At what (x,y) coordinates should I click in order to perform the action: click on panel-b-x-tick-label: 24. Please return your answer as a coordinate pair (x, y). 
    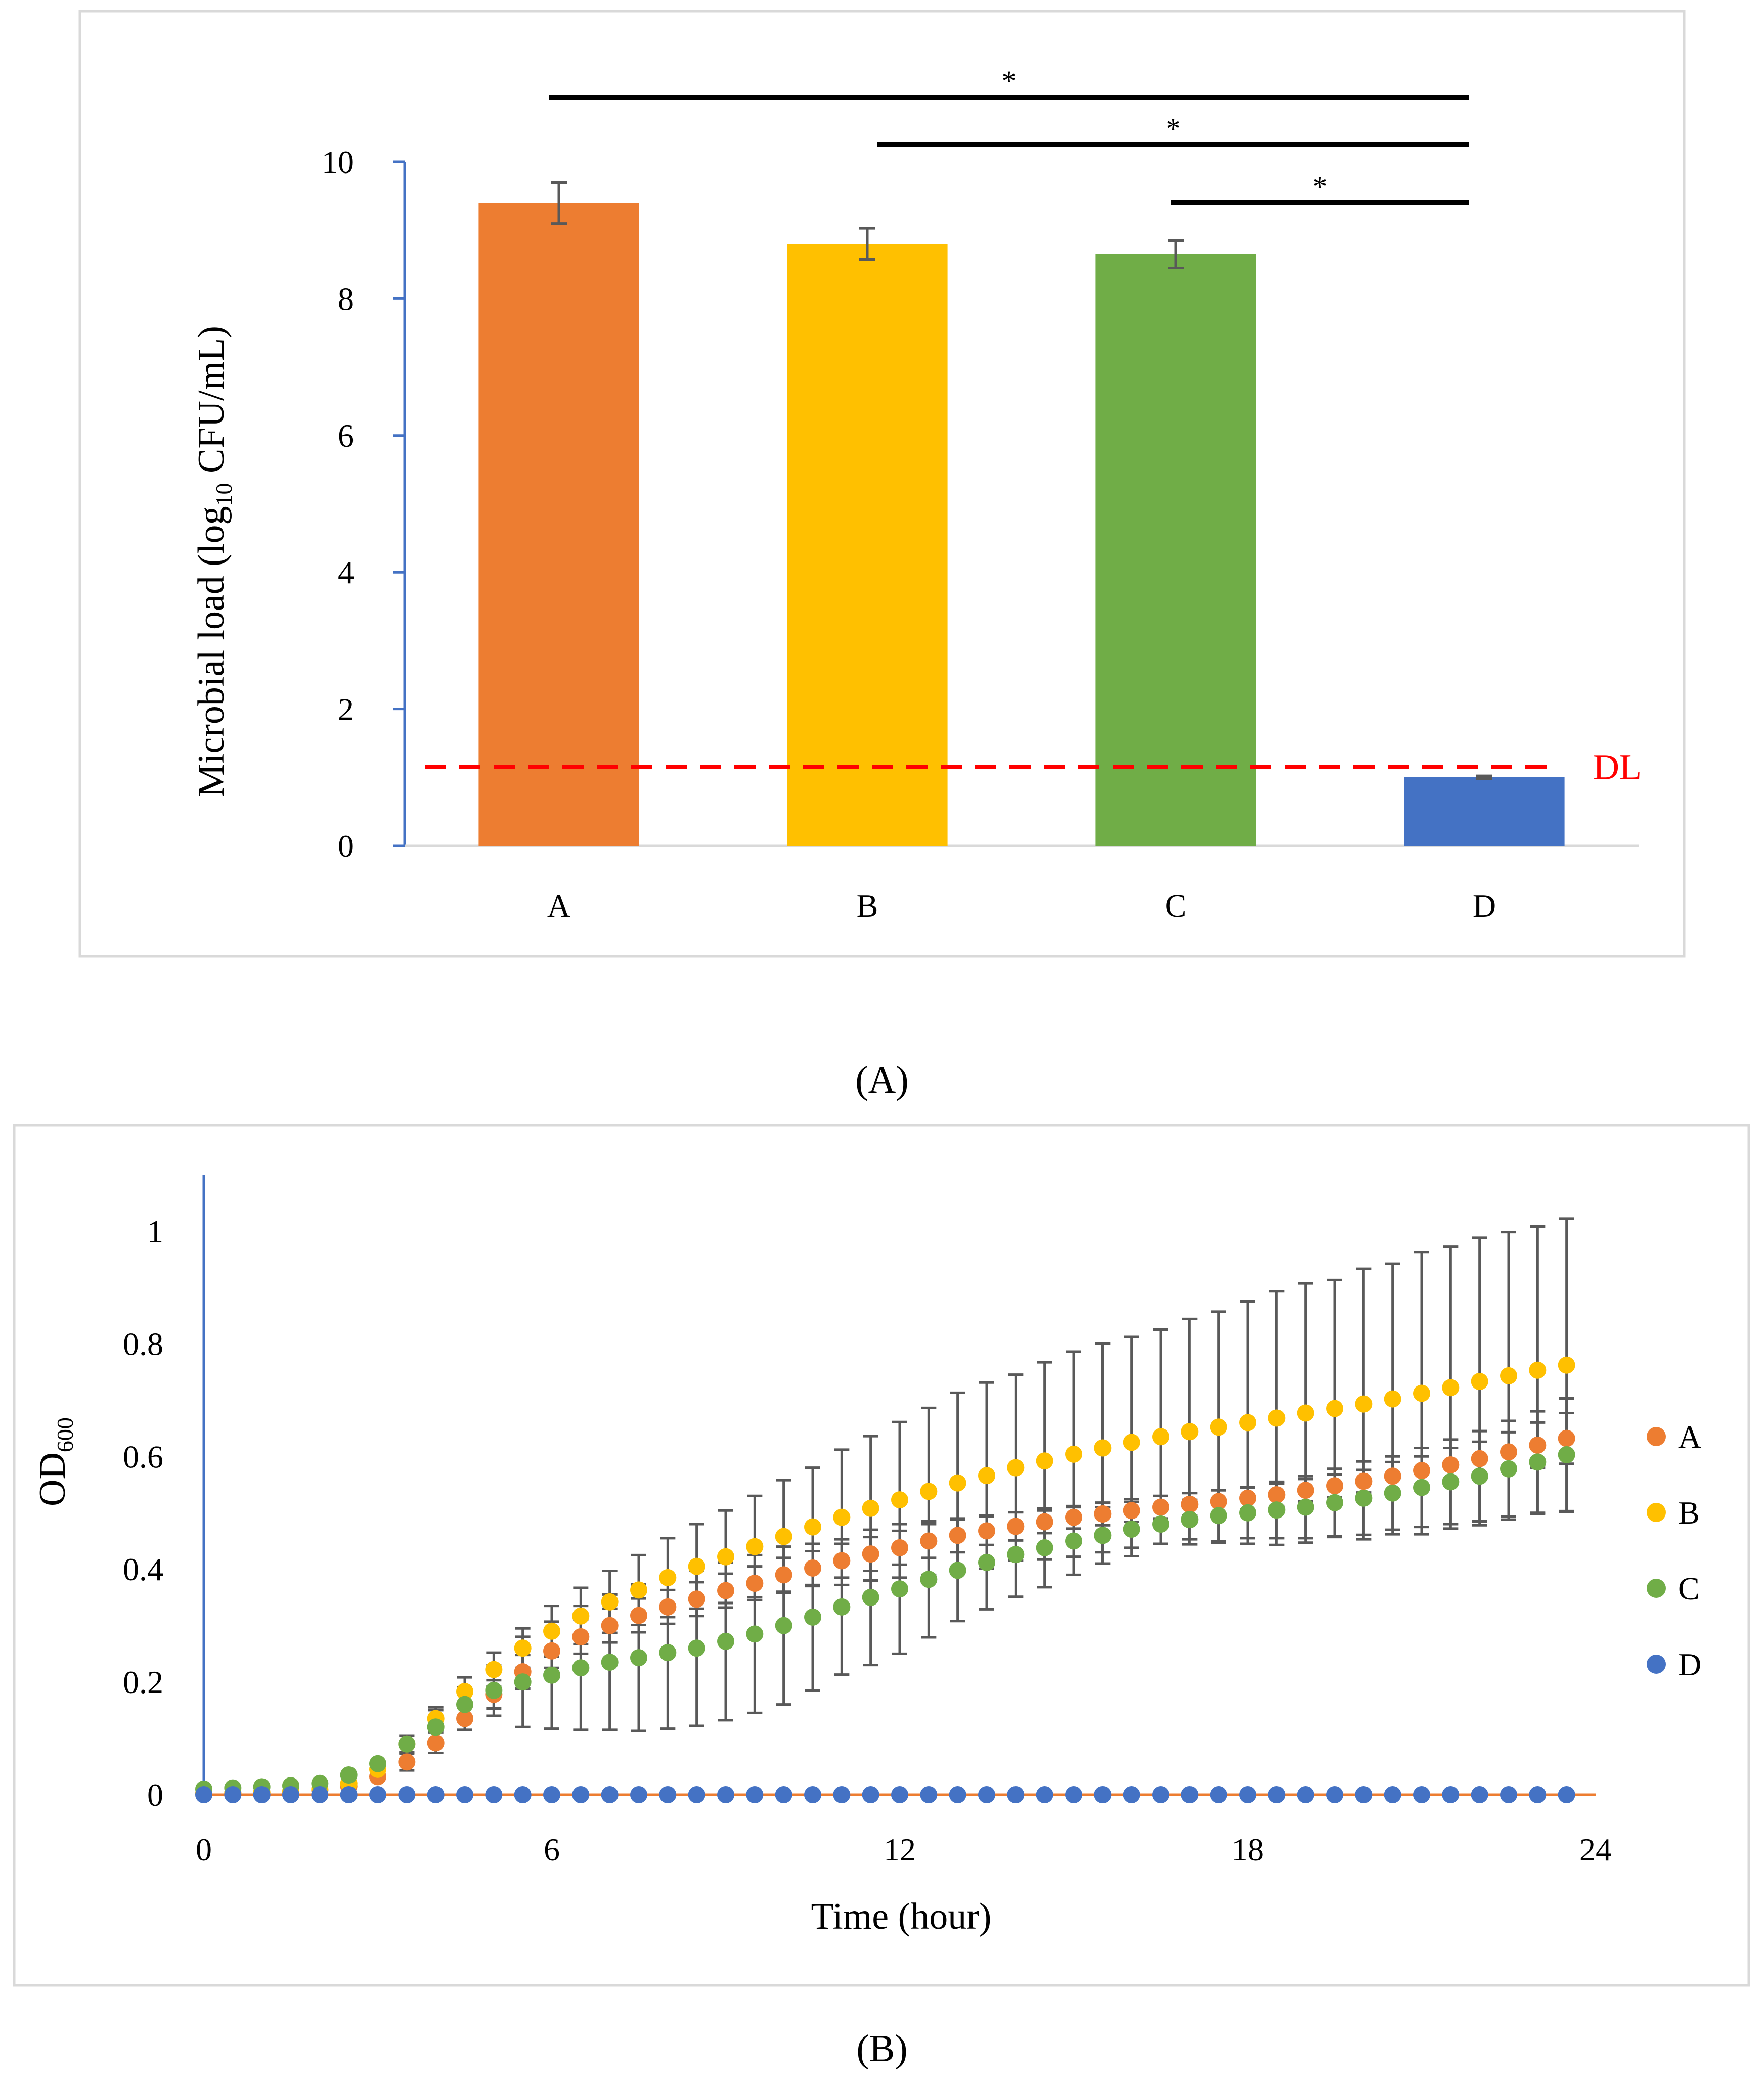
    Looking at the image, I should click on (1596, 1850).